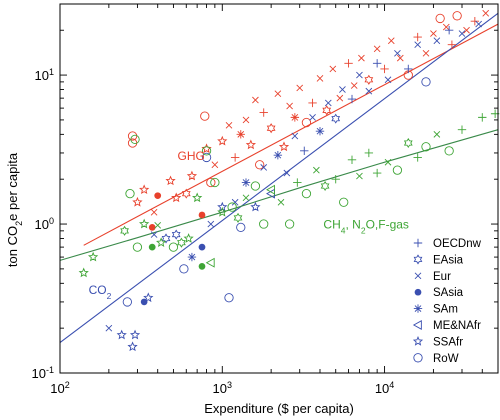 The width and height of the screenshot is (500, 420). What do you see at coordinates (343, 231) in the screenshot?
I see `other-label-part-1: 4` at bounding box center [343, 231].